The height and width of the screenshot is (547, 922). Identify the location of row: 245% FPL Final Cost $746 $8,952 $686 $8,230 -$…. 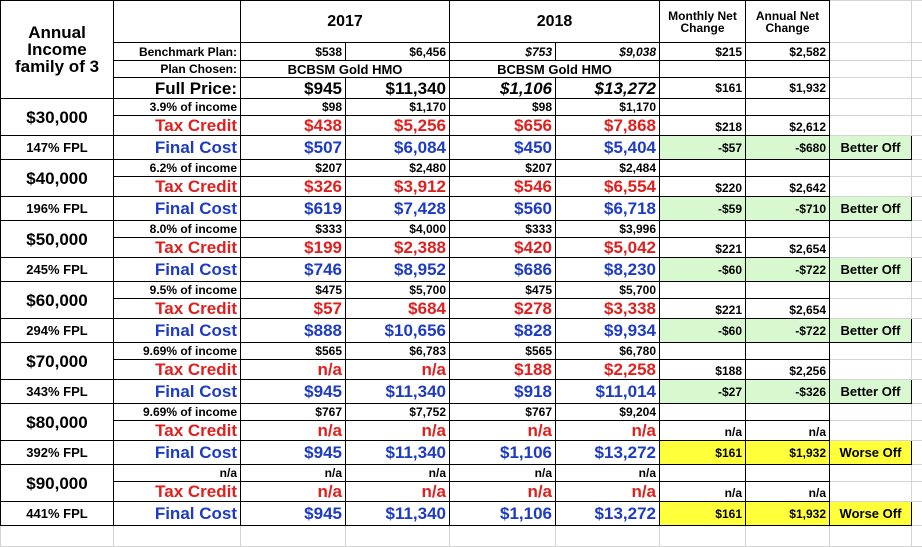
(461, 269).